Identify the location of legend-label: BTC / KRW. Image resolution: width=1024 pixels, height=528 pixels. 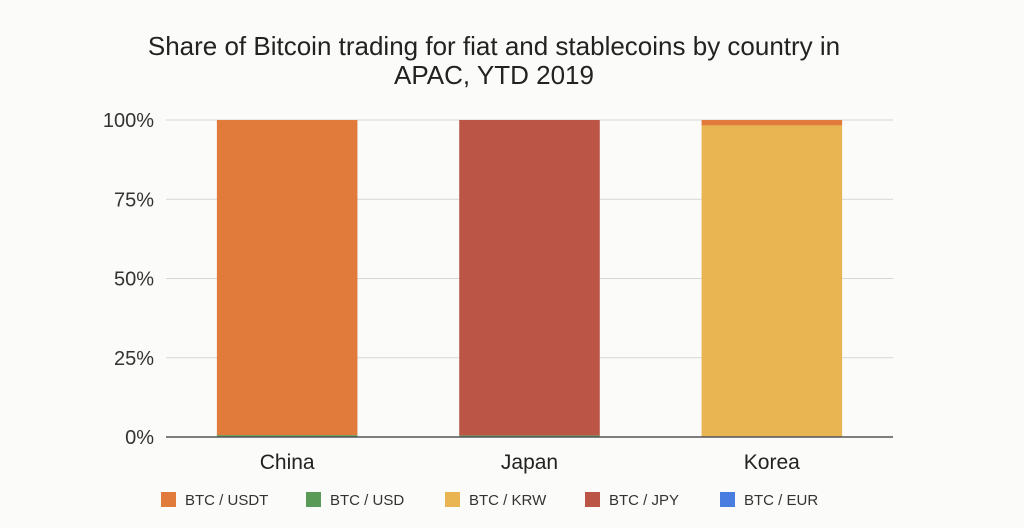
(508, 500).